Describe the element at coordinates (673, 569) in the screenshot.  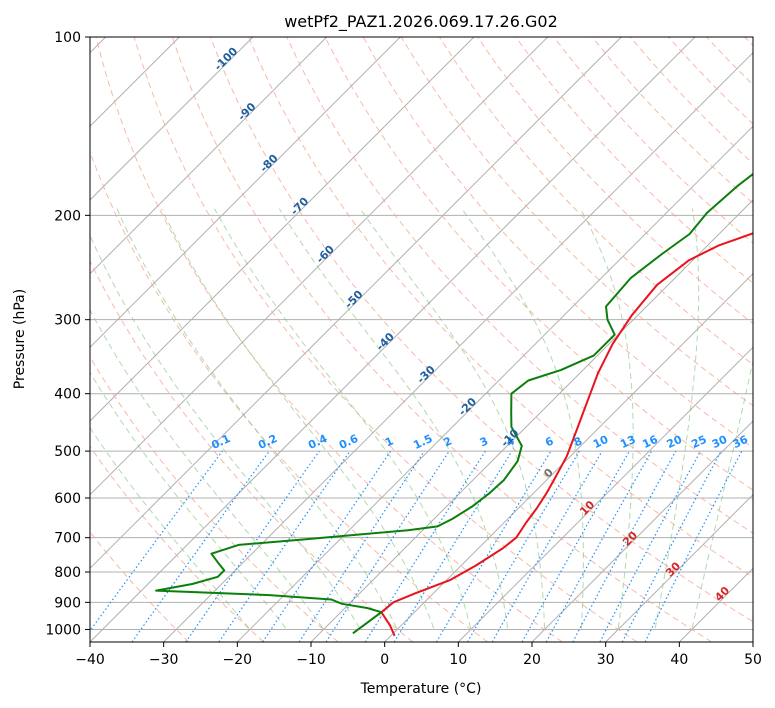
I see `moist-adiabat-label: 30` at that location.